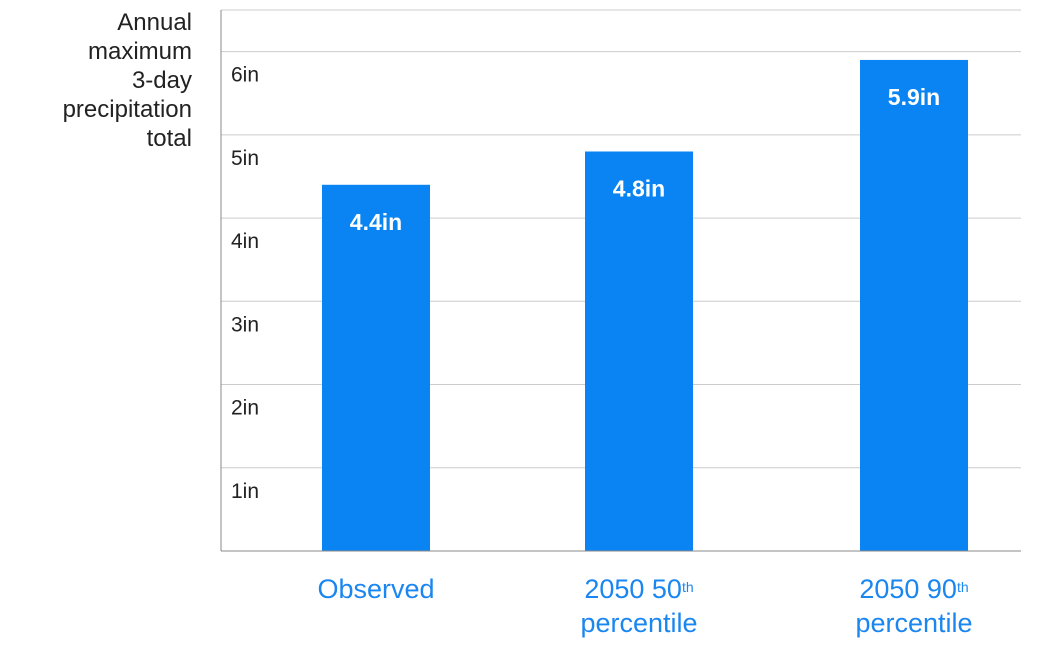  What do you see at coordinates (376, 589) in the screenshot?
I see `x-category-label: Observed` at bounding box center [376, 589].